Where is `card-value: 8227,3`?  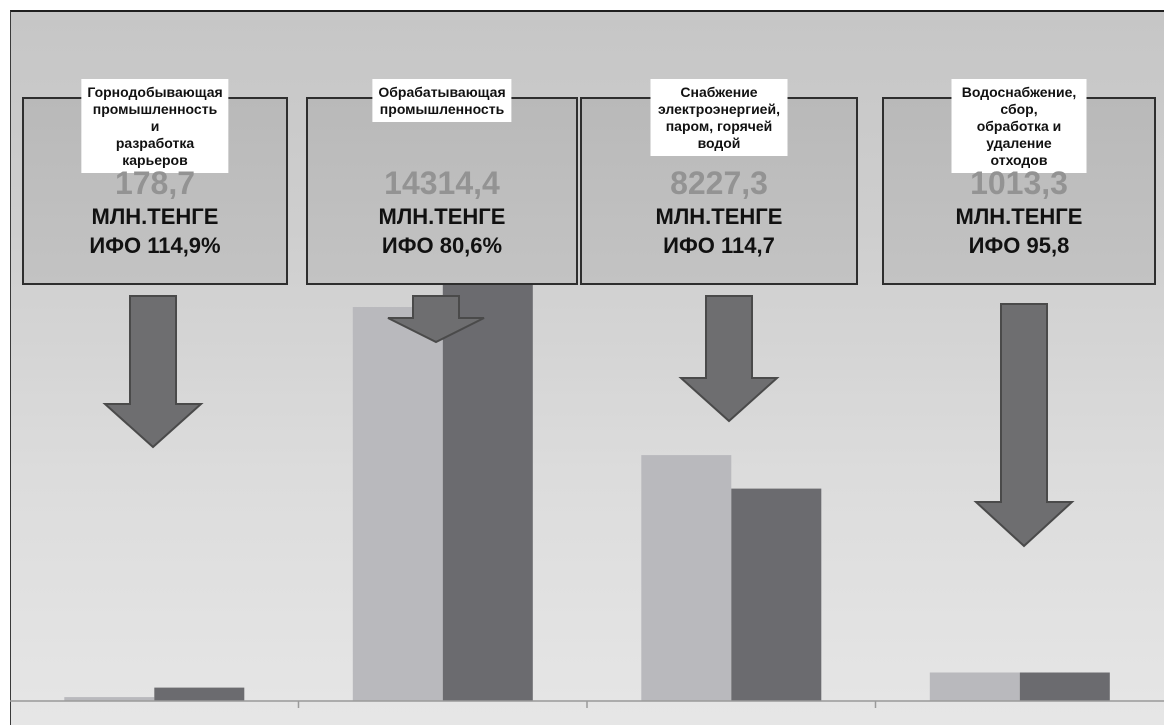 card-value: 8227,3 is located at coordinates (719, 183).